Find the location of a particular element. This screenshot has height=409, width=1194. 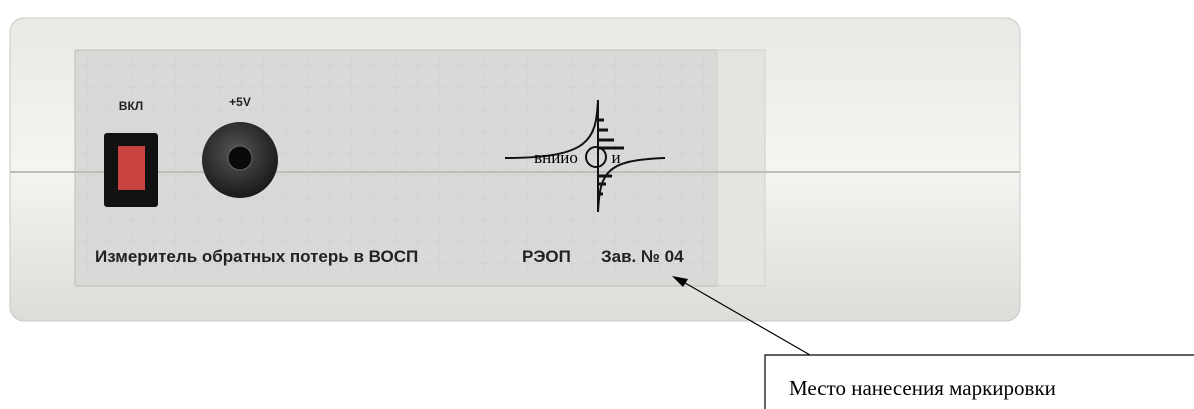

arrow-head is located at coordinates (680, 281).